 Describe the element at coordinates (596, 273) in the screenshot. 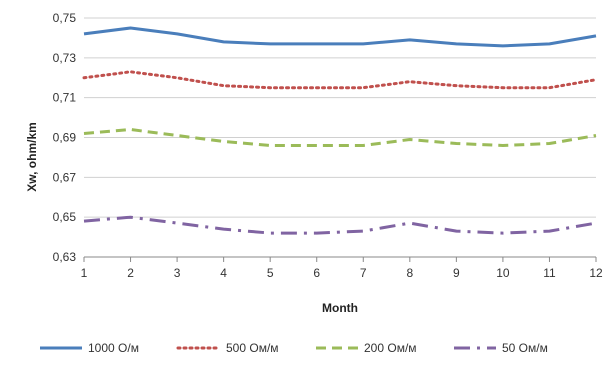

I see `x-tick-label: 12` at that location.